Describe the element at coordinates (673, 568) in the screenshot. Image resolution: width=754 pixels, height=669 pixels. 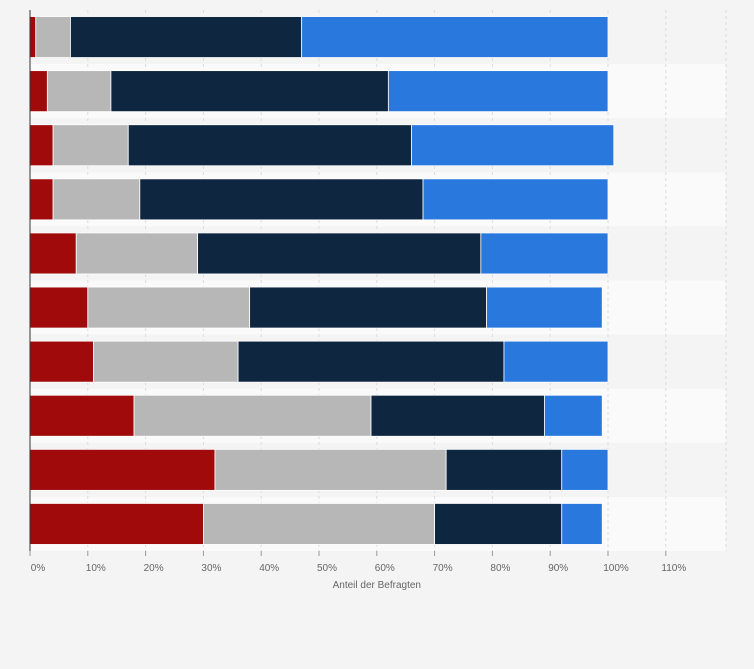
I see `x-tick-label: 110%` at that location.